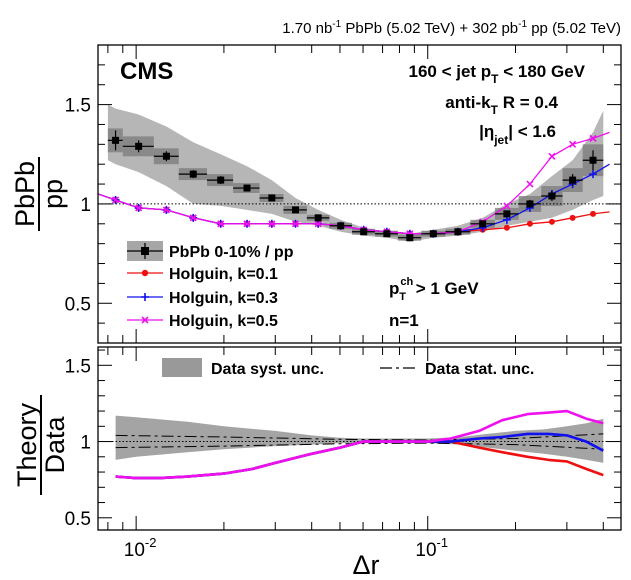 This screenshot has height=580, width=631. What do you see at coordinates (78, 519) in the screenshot?
I see `bottom-y-tick-label: 0.5` at bounding box center [78, 519].